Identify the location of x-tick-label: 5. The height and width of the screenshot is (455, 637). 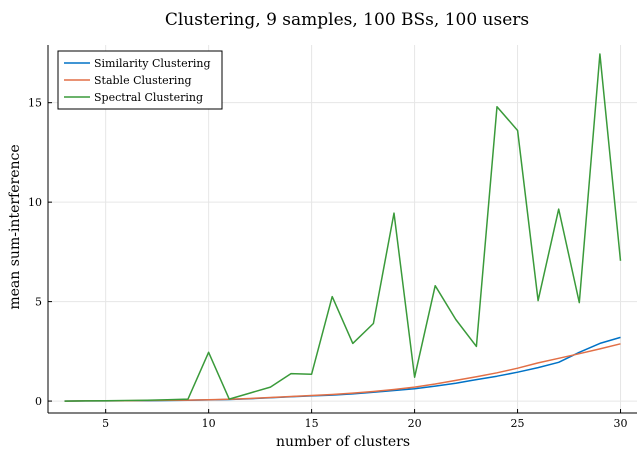
(105, 423).